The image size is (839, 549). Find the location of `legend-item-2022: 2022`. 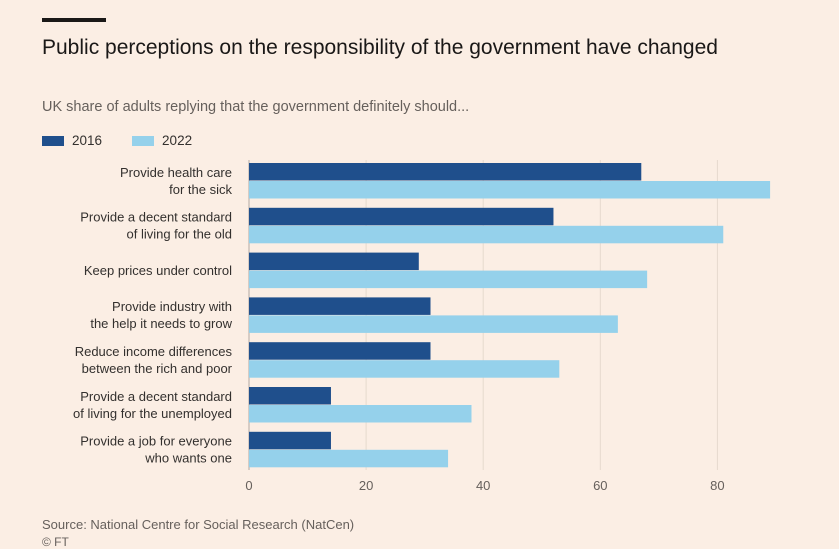

legend-item-2022: 2022 is located at coordinates (162, 140).